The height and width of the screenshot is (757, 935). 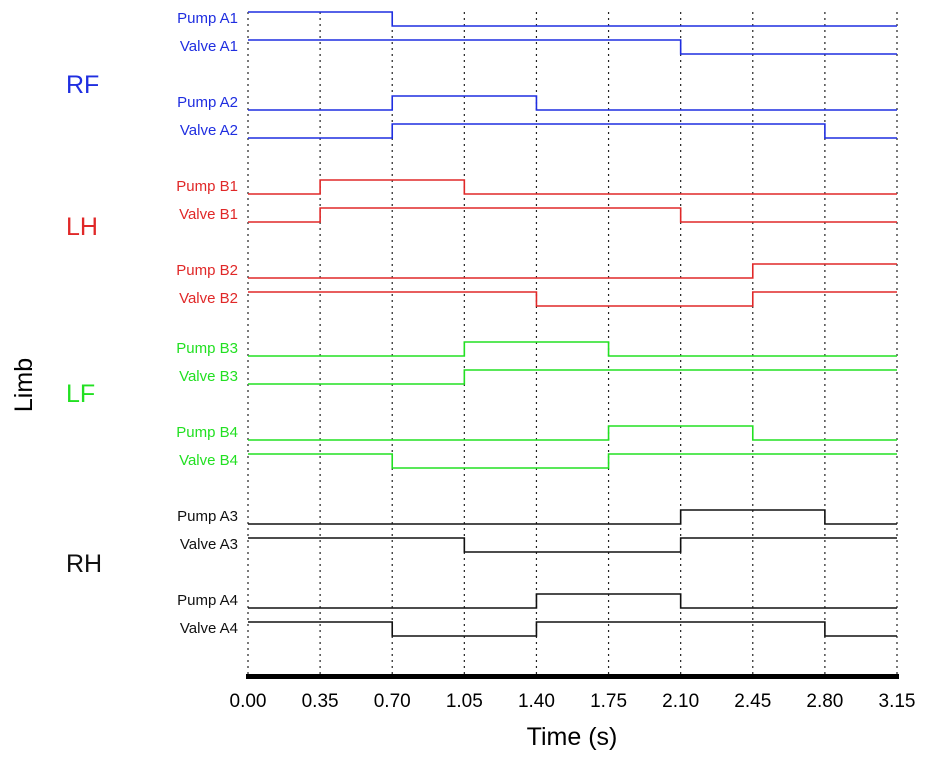 I want to click on signal-label-valve-a2: Valve A2, so click(x=209, y=130).